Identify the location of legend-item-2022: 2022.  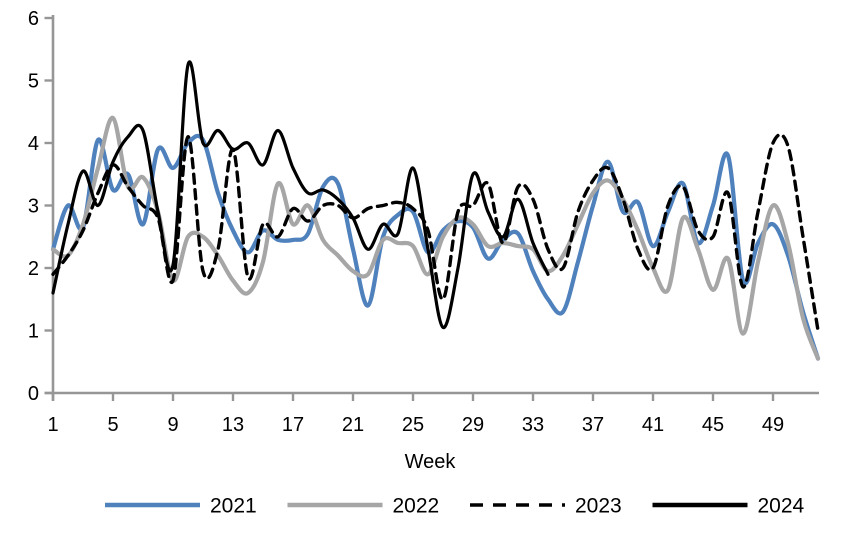
(363, 506).